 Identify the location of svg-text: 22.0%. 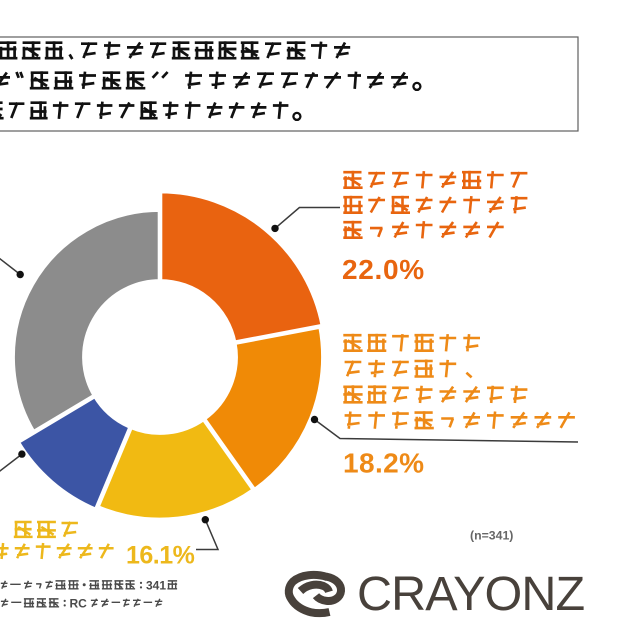
(383, 269).